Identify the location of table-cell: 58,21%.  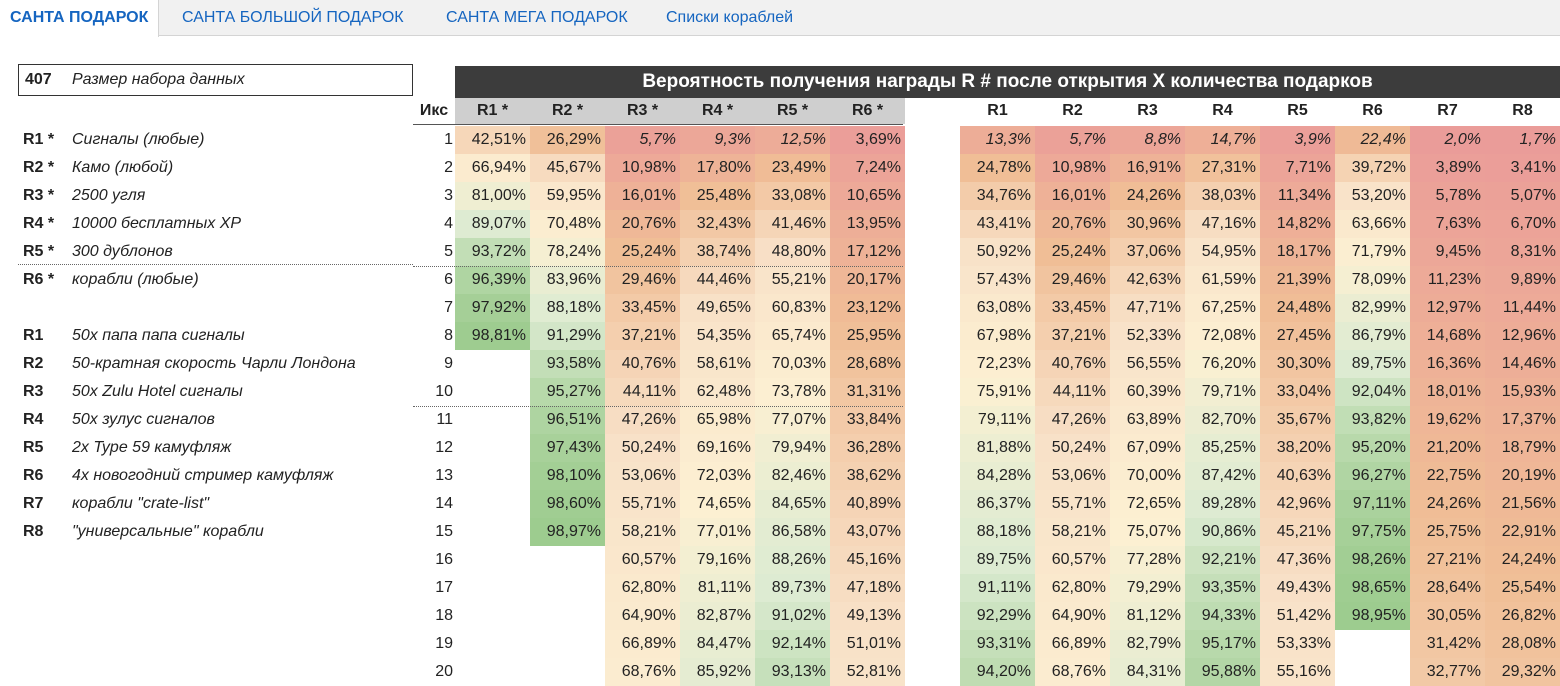
(1072, 532).